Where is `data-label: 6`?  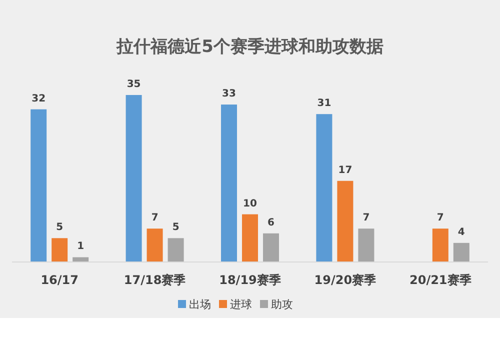 data-label: 6 is located at coordinates (271, 222).